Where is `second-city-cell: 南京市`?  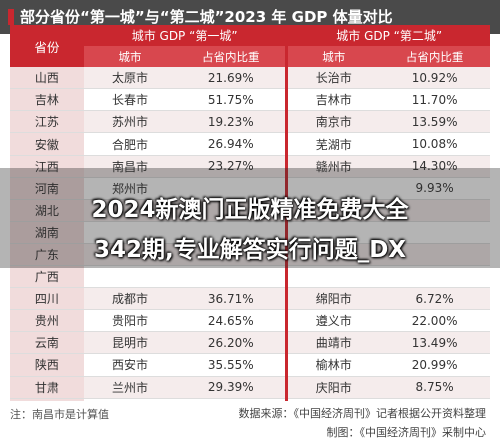 second-city-cell: 南京市 is located at coordinates (332, 122).